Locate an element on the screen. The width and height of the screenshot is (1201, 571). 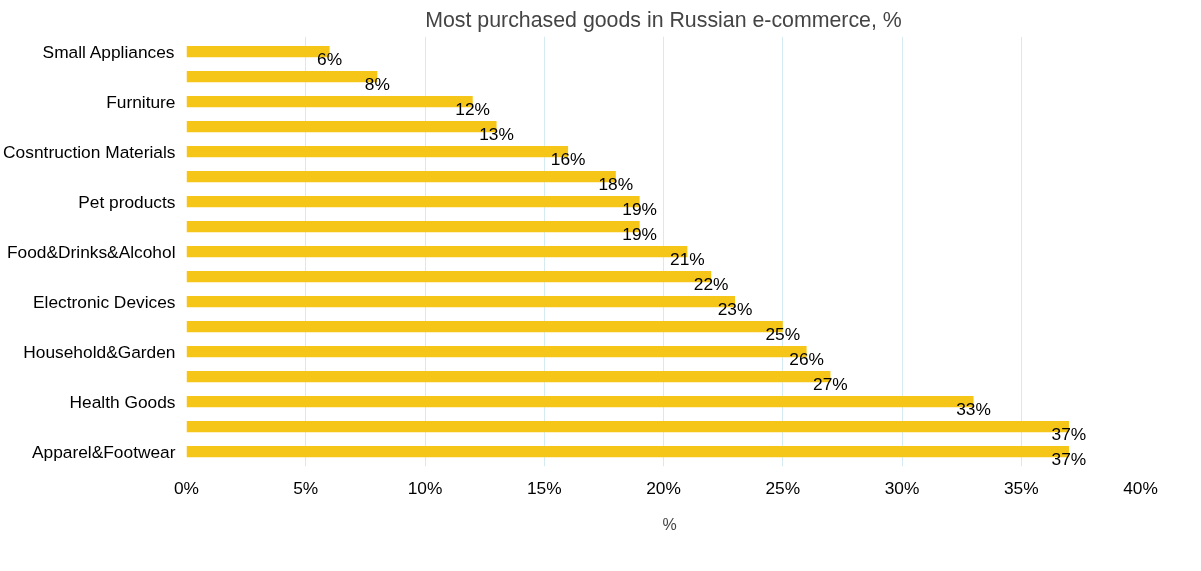
data-label: 22% is located at coordinates (711, 283).